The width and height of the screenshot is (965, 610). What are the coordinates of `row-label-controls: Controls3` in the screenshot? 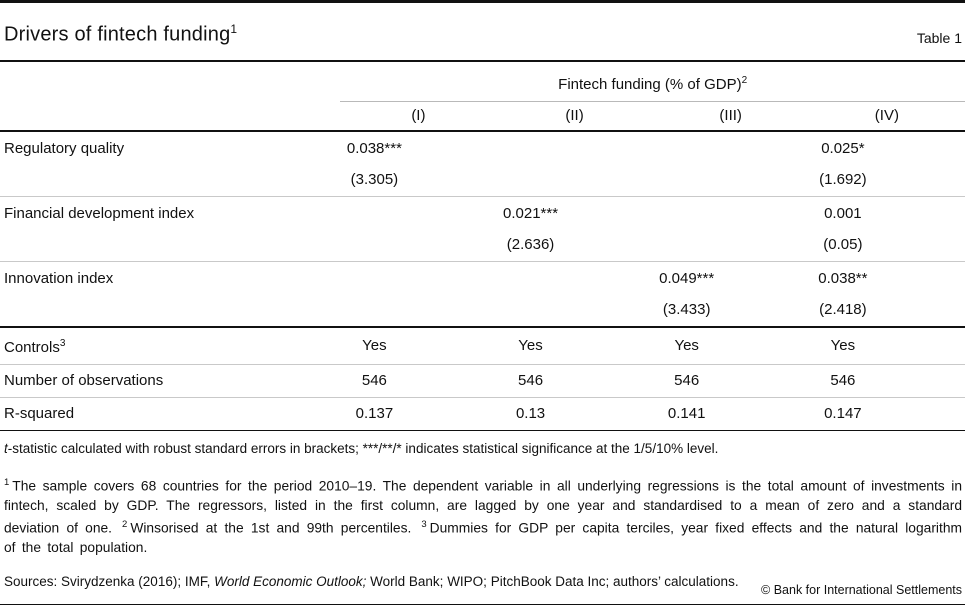 It's located at (170, 345).